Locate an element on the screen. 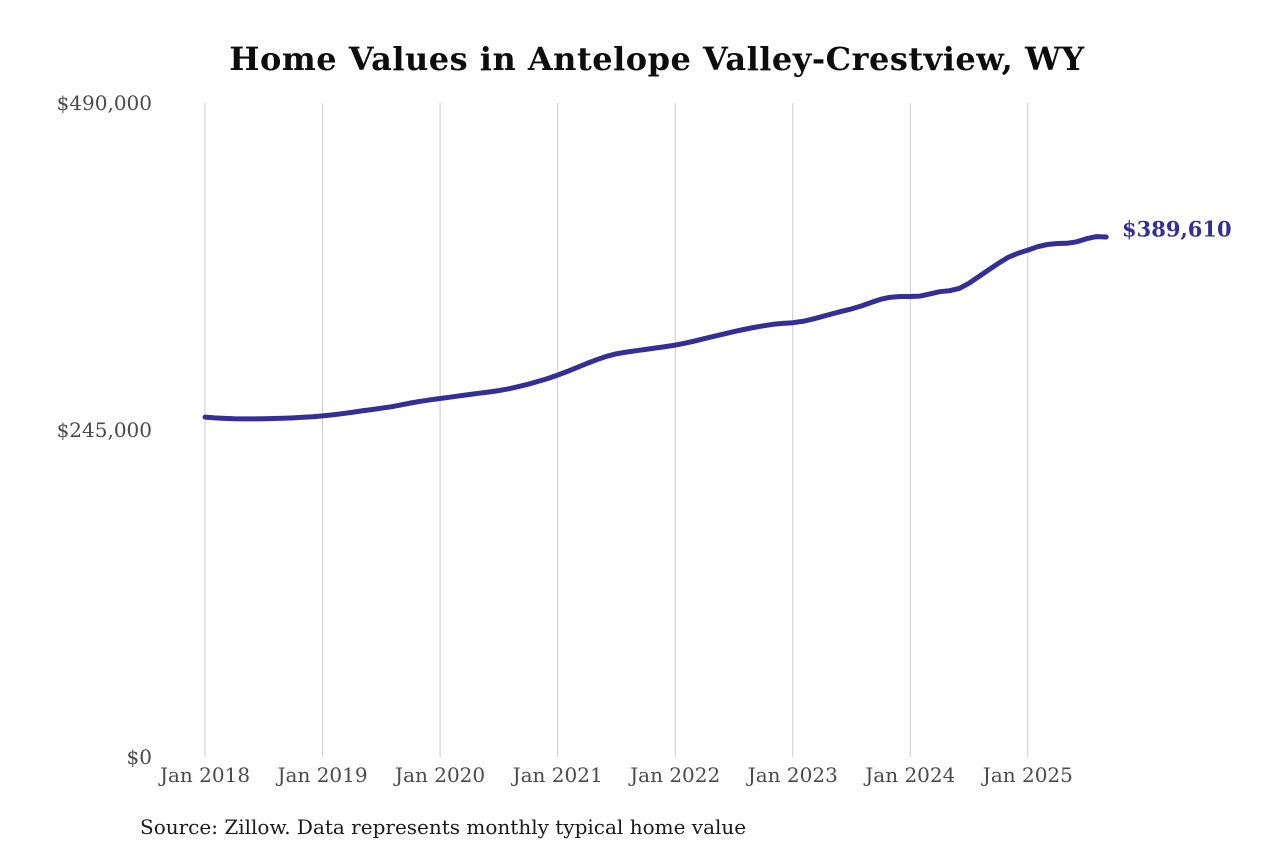  x-tick-label: Jan 2024 is located at coordinates (910, 775).